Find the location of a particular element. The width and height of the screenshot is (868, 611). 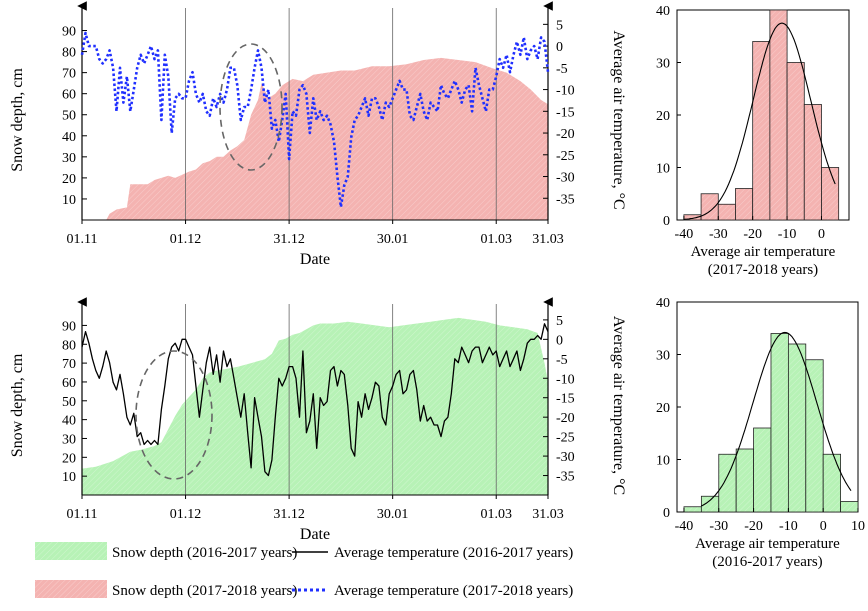

bottom-histogram-x-tick-label: -40 is located at coordinates (684, 526).